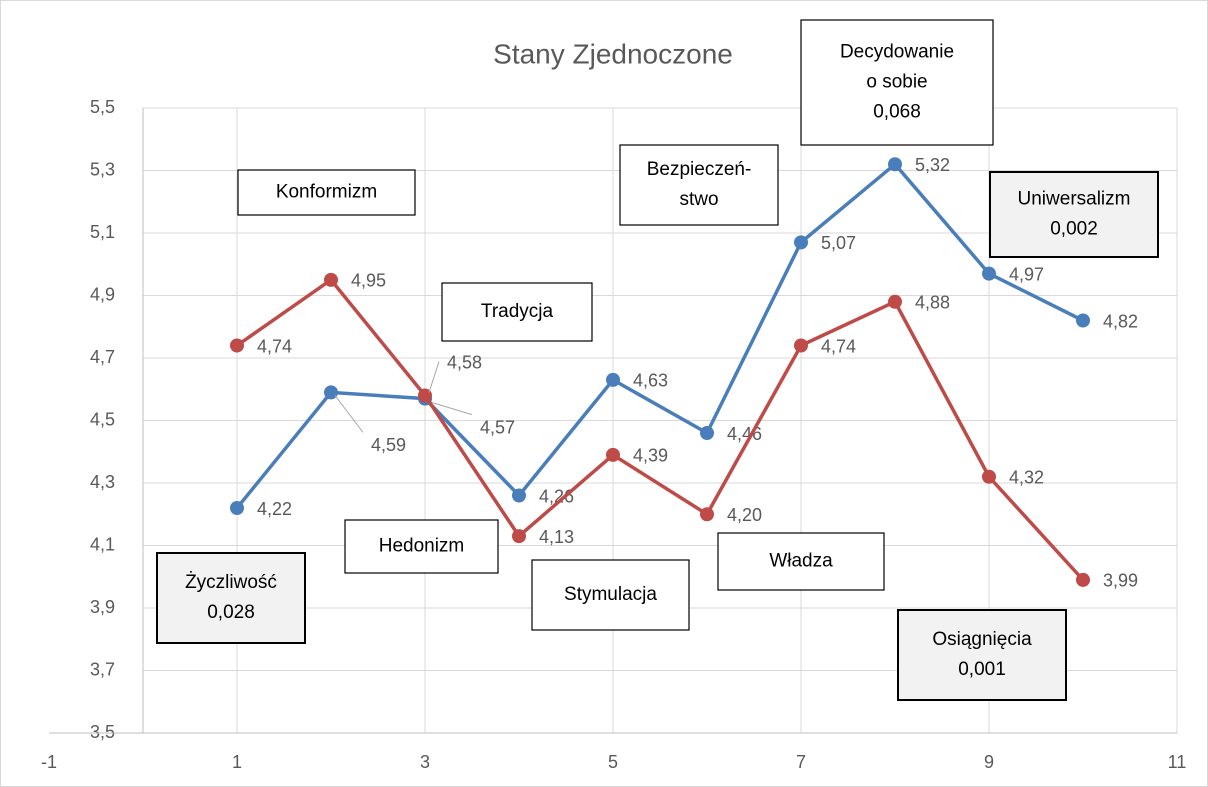 The width and height of the screenshot is (1208, 787). I want to click on annotation-box: Uniwersalizm 0,002, so click(1074, 214).